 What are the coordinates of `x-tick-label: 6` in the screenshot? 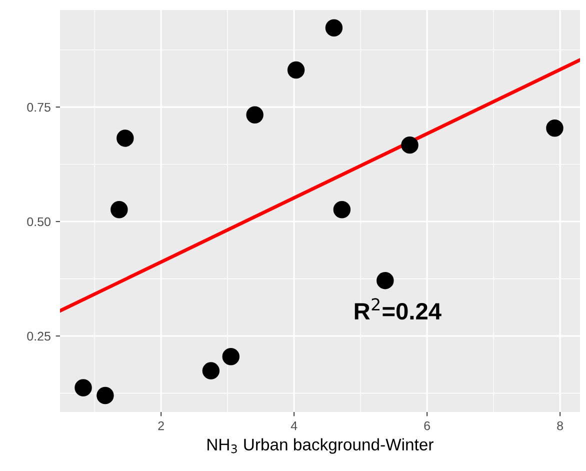 It's located at (427, 425).